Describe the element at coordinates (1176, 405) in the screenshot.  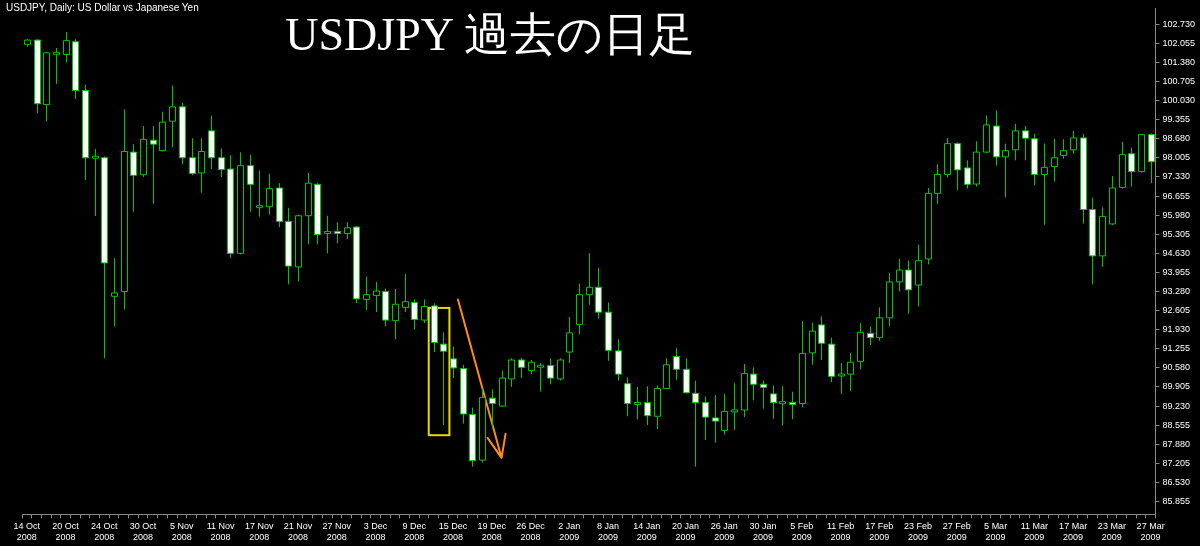
I see `y-tick-label: 89.230` at that location.